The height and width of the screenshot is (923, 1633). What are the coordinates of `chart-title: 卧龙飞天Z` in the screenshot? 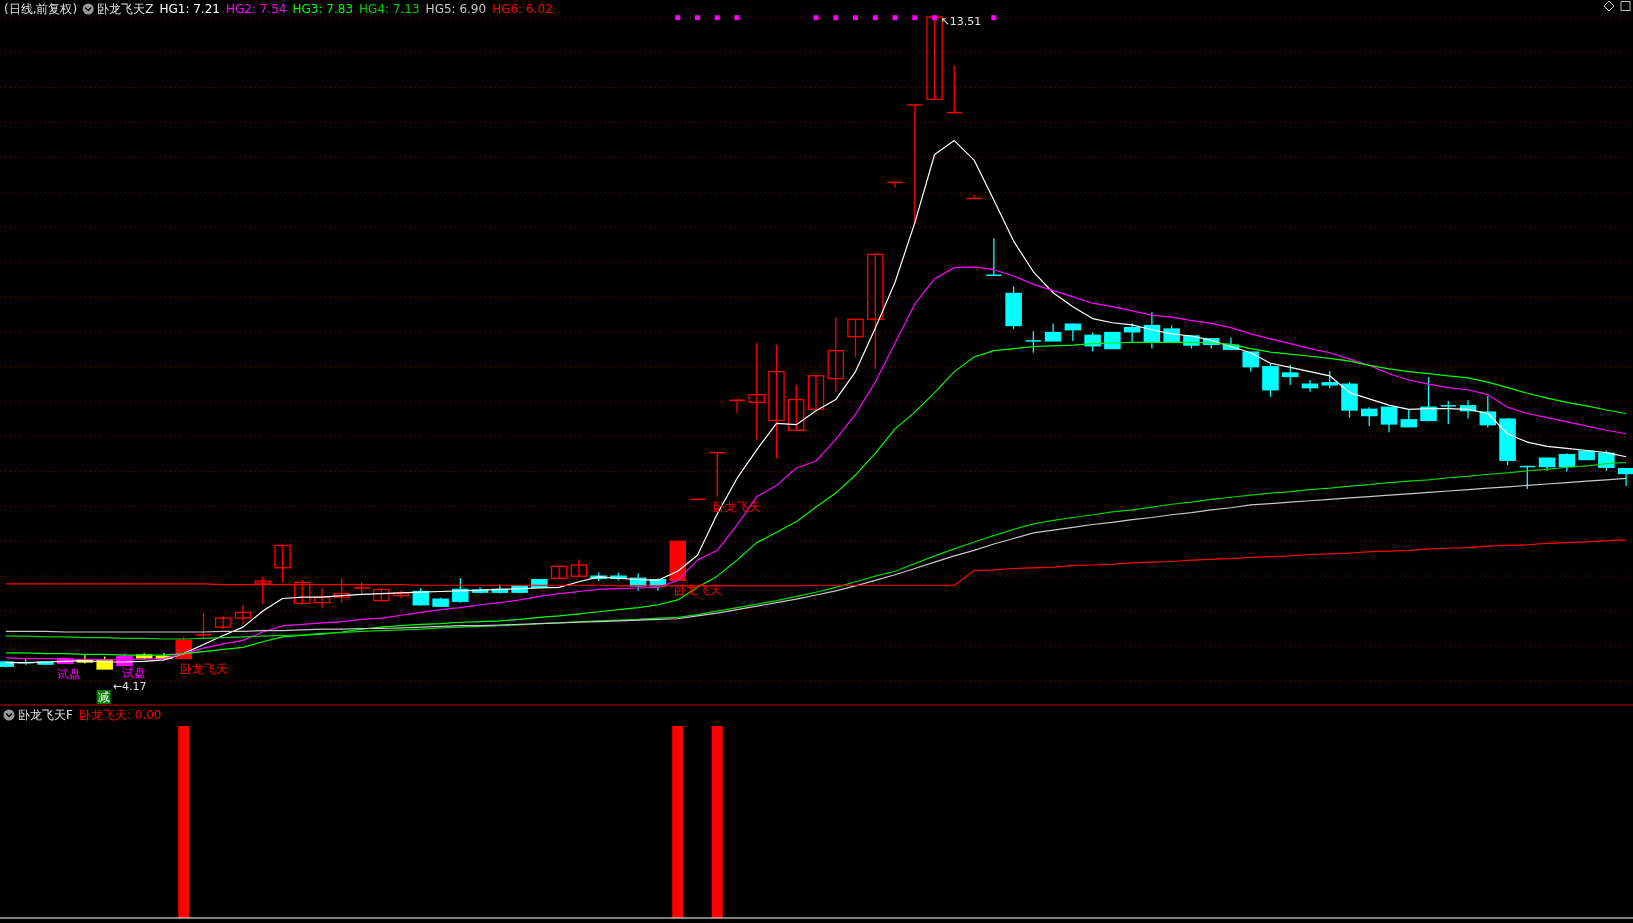 It's located at (125, 9).